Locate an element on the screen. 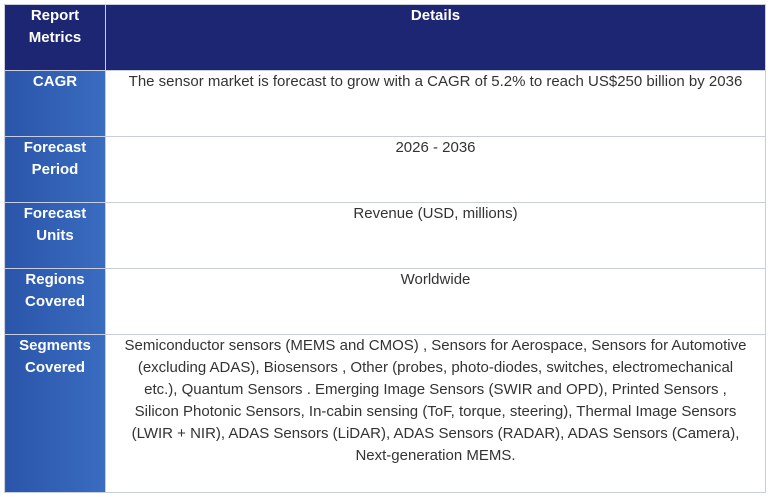  row-key-label: Segments Covered is located at coordinates (55, 356).